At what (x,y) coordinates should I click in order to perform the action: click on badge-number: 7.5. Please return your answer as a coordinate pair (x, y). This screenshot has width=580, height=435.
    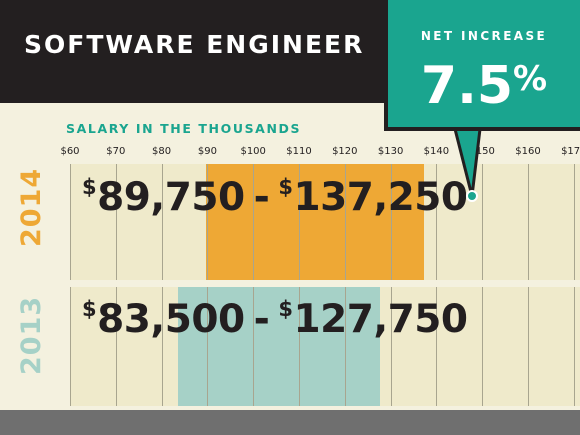
    Looking at the image, I should click on (467, 86).